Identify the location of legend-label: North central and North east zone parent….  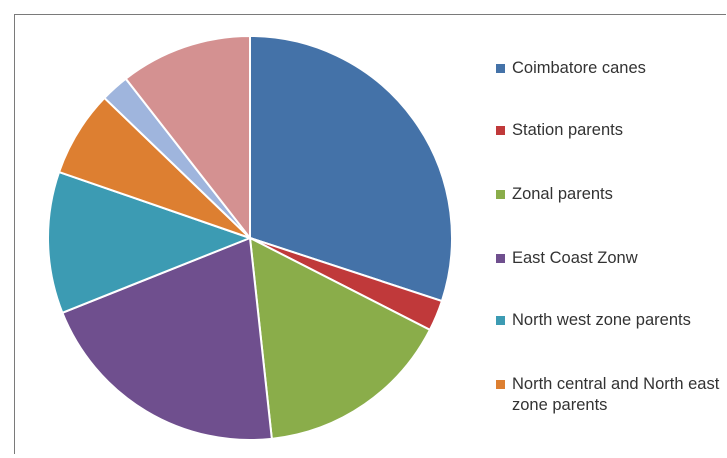
(616, 394).